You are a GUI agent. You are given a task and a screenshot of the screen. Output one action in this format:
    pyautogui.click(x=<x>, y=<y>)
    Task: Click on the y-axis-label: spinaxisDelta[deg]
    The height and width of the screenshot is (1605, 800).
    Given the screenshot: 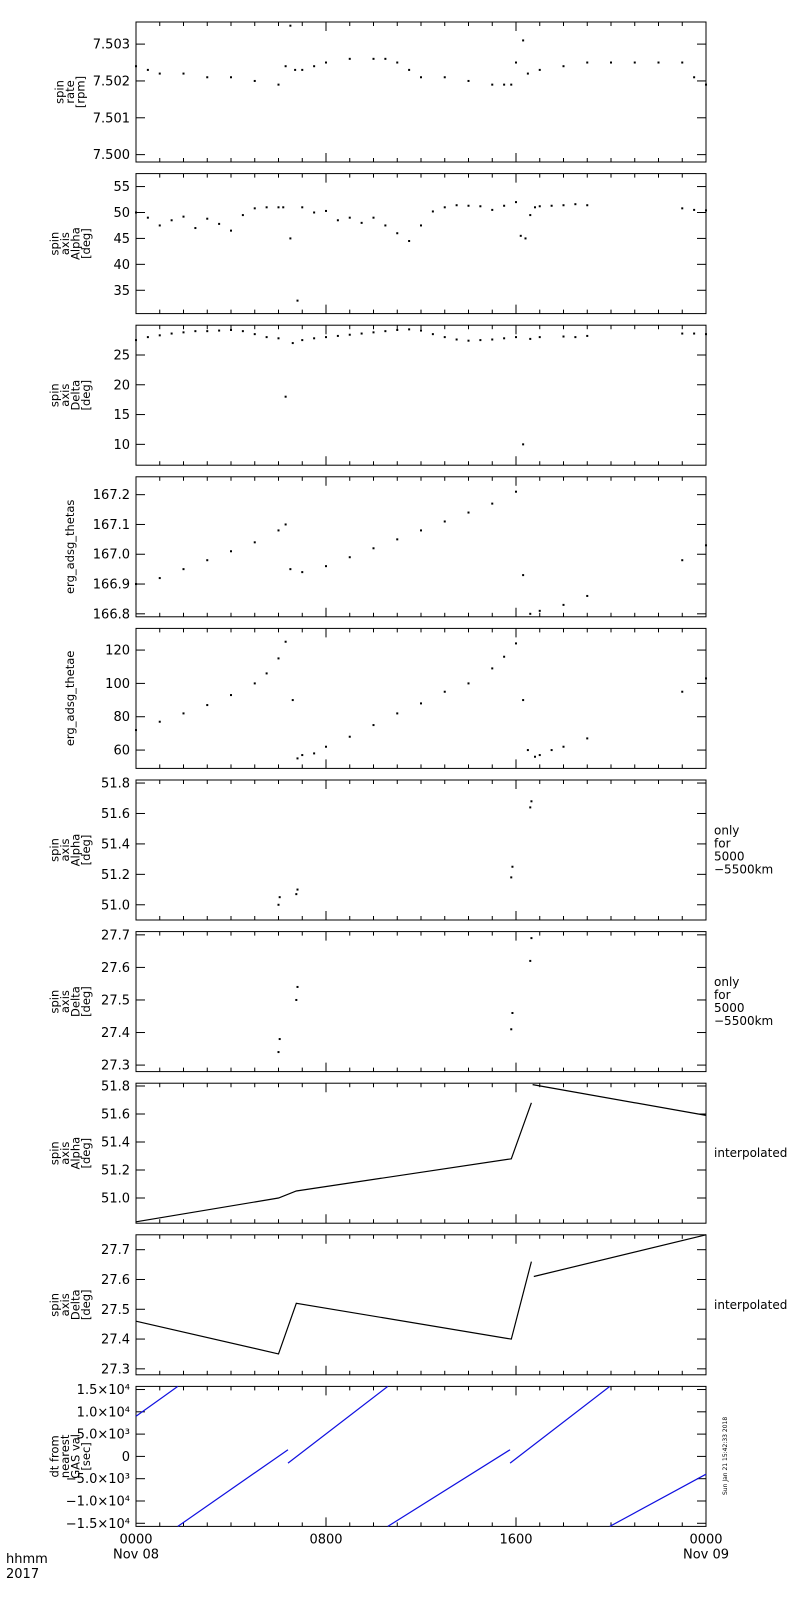 What is the action you would take?
    pyautogui.click(x=70, y=1304)
    